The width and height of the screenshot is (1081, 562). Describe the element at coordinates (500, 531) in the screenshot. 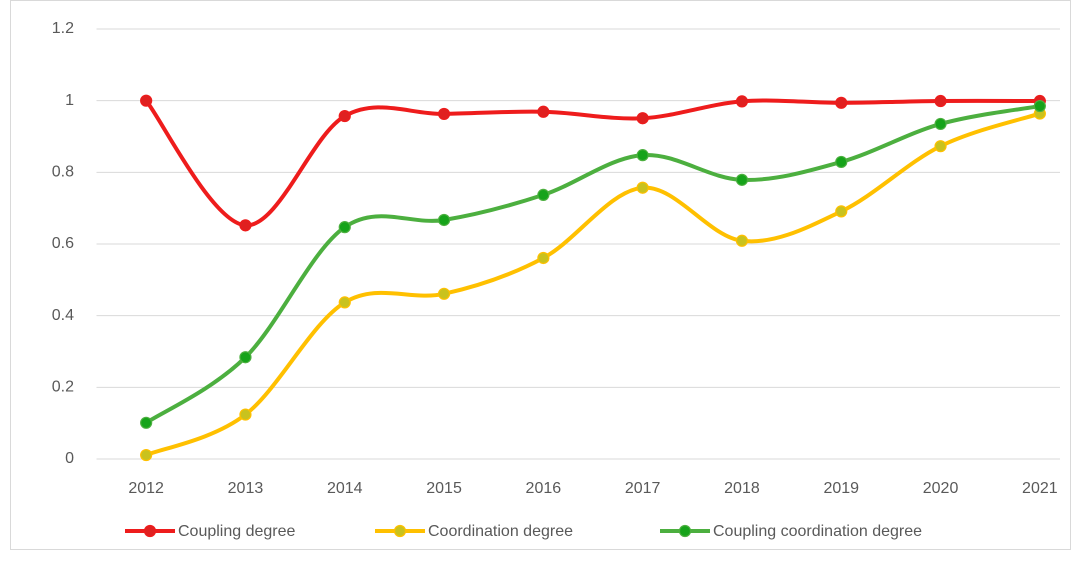

I see `legend-label: Coordination degree` at that location.